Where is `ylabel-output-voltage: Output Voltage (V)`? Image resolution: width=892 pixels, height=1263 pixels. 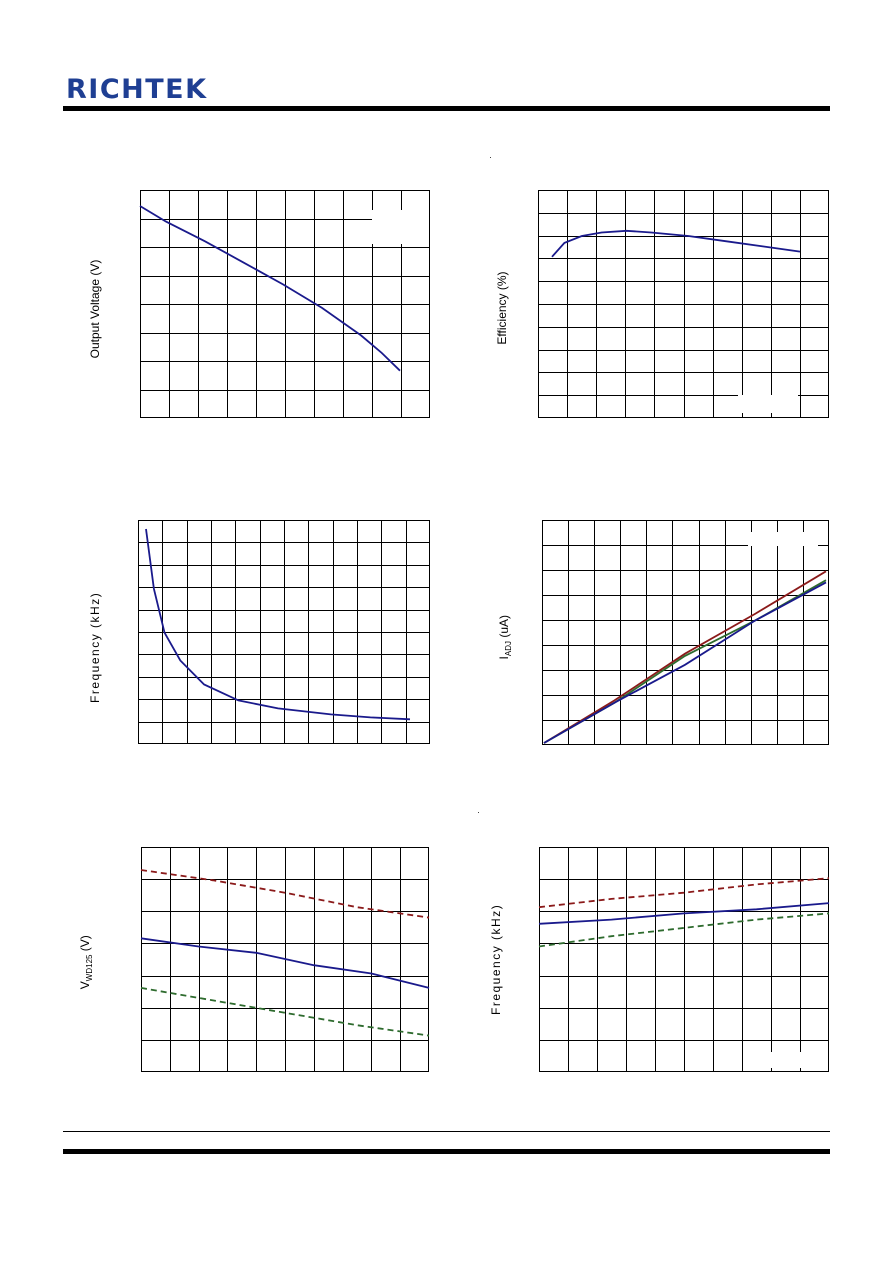 ylabel-output-voltage: Output Voltage (V) is located at coordinates (95, 309).